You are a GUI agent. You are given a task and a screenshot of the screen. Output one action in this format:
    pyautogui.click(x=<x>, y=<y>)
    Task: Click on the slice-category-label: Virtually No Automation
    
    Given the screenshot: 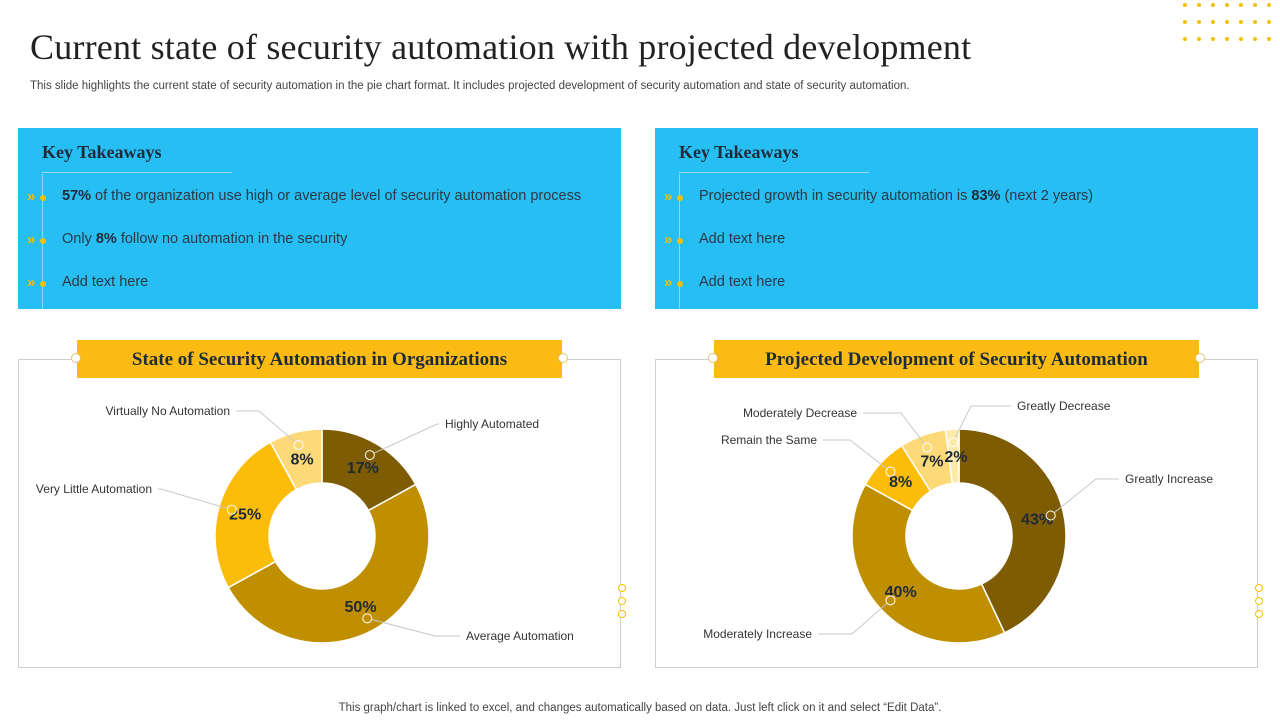 What is the action you would take?
    pyautogui.click(x=167, y=411)
    